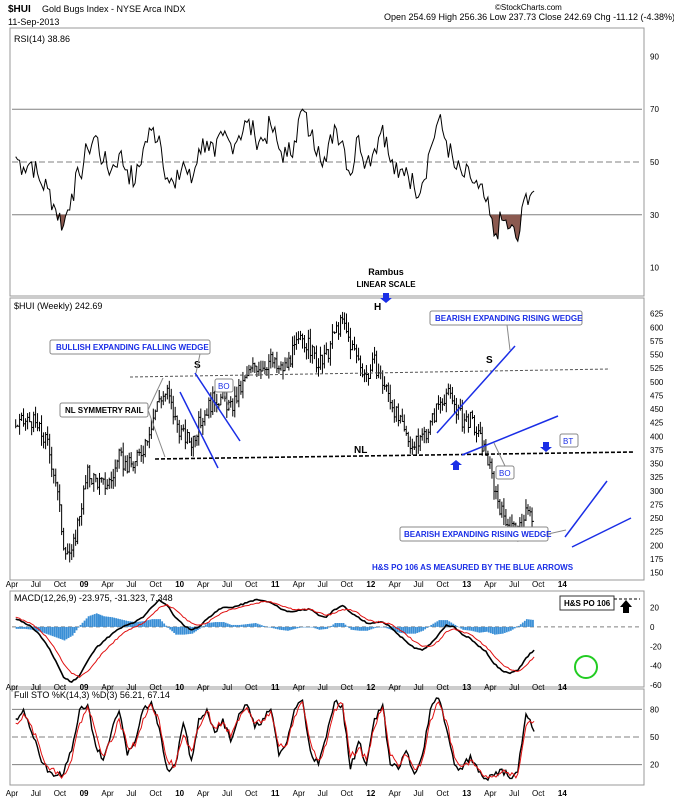 This screenshot has height=800, width=674. I want to click on price-tick-625: 625, so click(657, 314).